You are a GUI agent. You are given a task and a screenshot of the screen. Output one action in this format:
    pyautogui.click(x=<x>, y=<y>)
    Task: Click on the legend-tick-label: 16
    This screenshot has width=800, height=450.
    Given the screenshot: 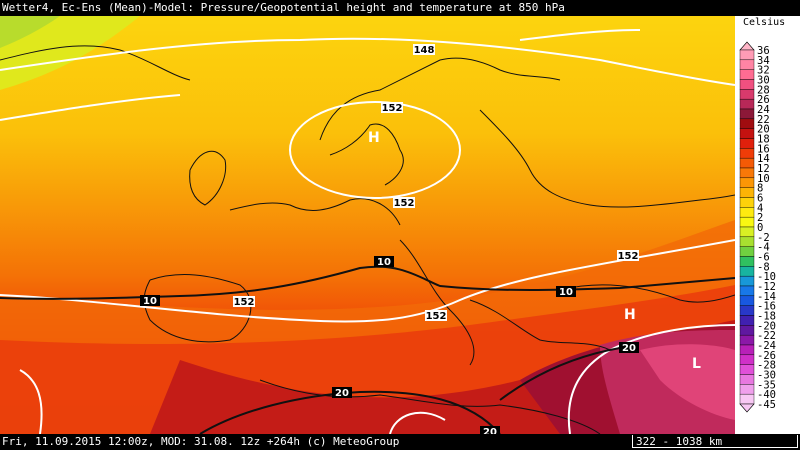 What is the action you would take?
    pyautogui.click(x=763, y=149)
    